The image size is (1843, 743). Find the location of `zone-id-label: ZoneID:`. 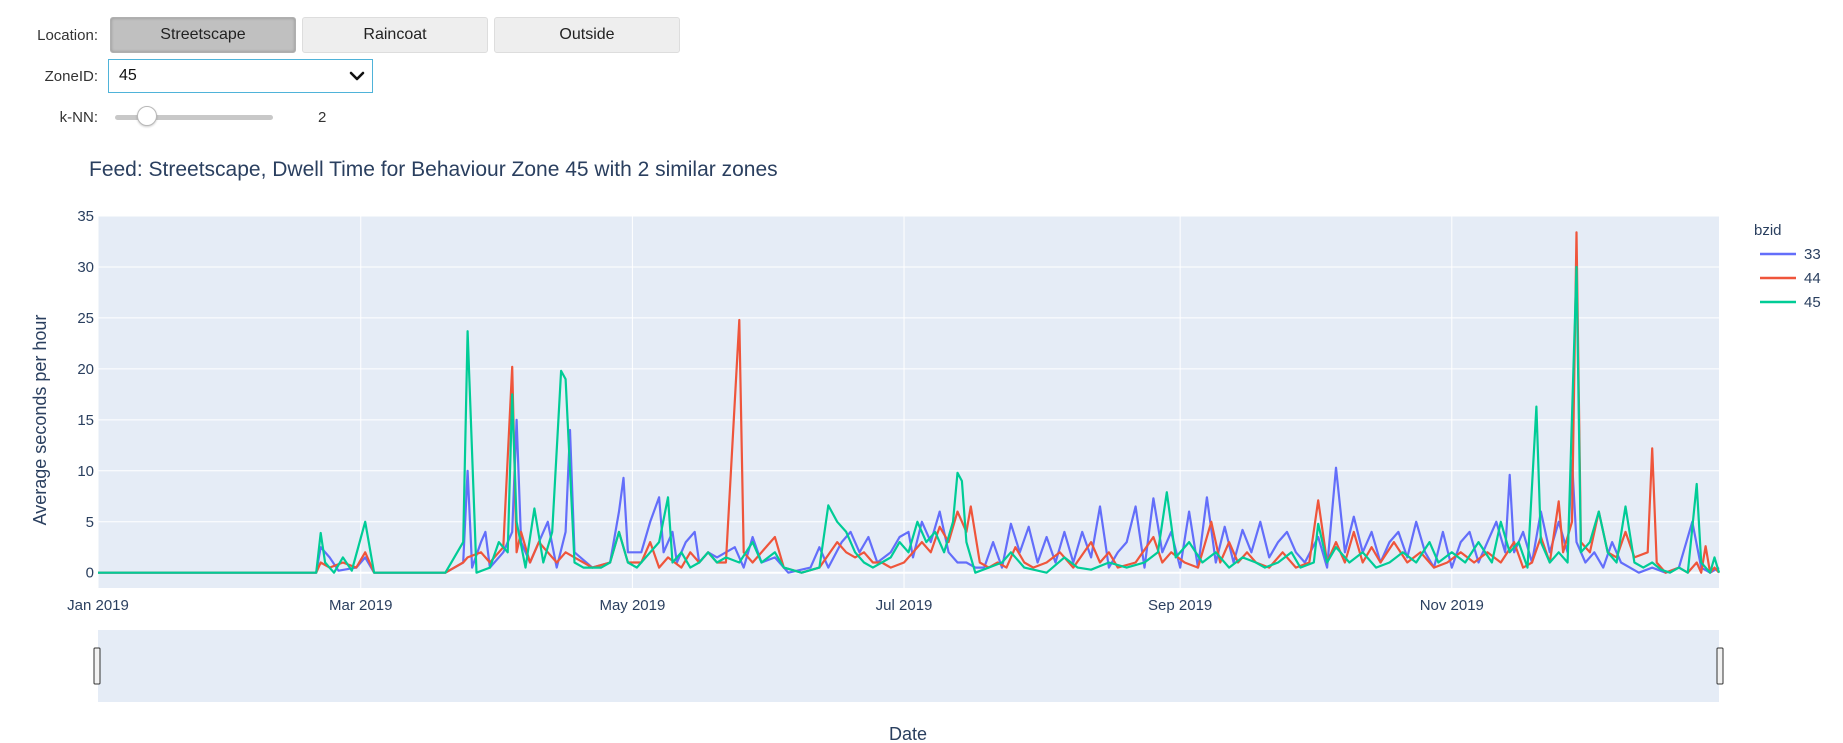

zone-id-label: ZoneID: is located at coordinates (71, 76).